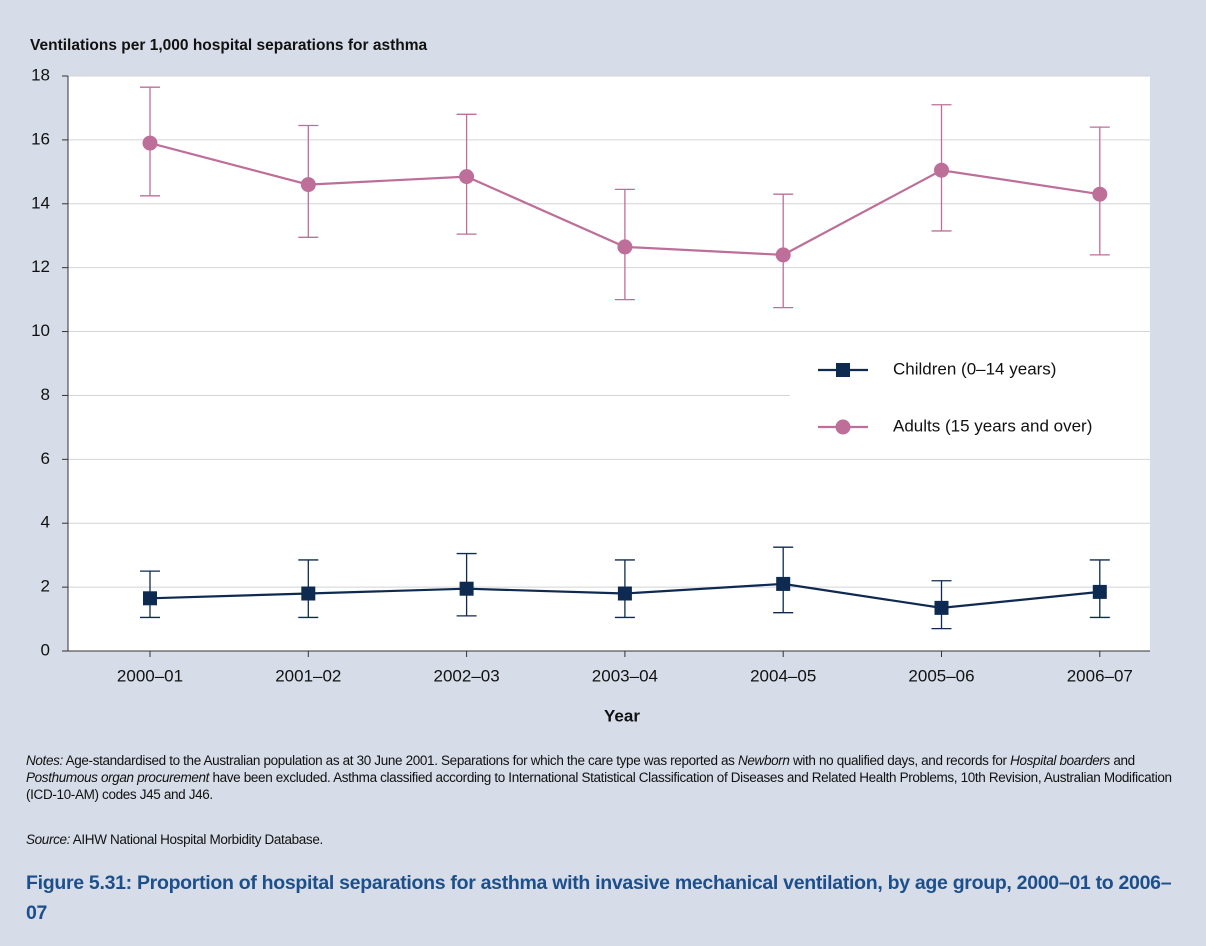 The image size is (1206, 946). Describe the element at coordinates (40, 330) in the screenshot. I see `y-tick-label: 10` at that location.